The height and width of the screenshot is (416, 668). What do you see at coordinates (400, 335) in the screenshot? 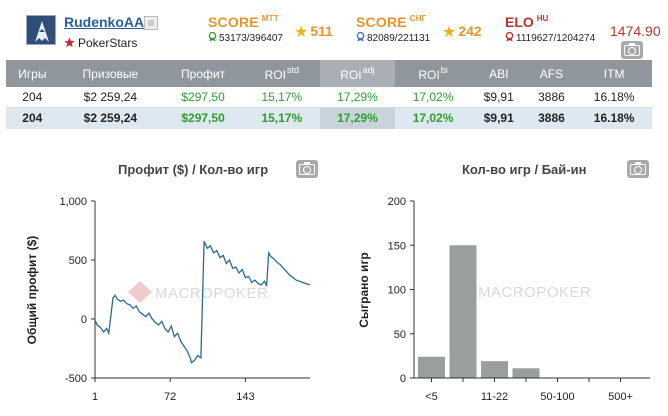
I see `y-tick-label: 50` at bounding box center [400, 335].